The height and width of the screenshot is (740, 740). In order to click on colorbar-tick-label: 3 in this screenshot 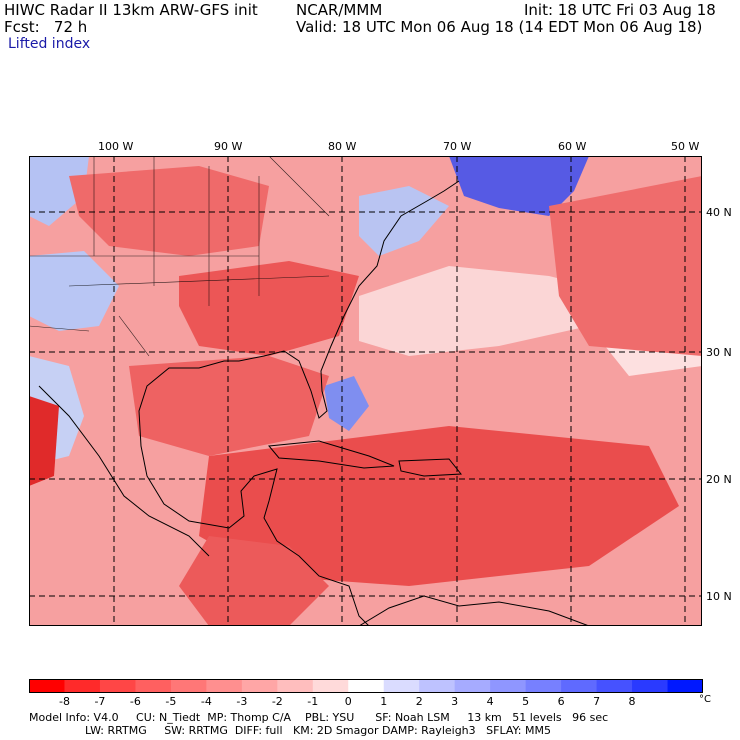, I will do `click(455, 701)`.